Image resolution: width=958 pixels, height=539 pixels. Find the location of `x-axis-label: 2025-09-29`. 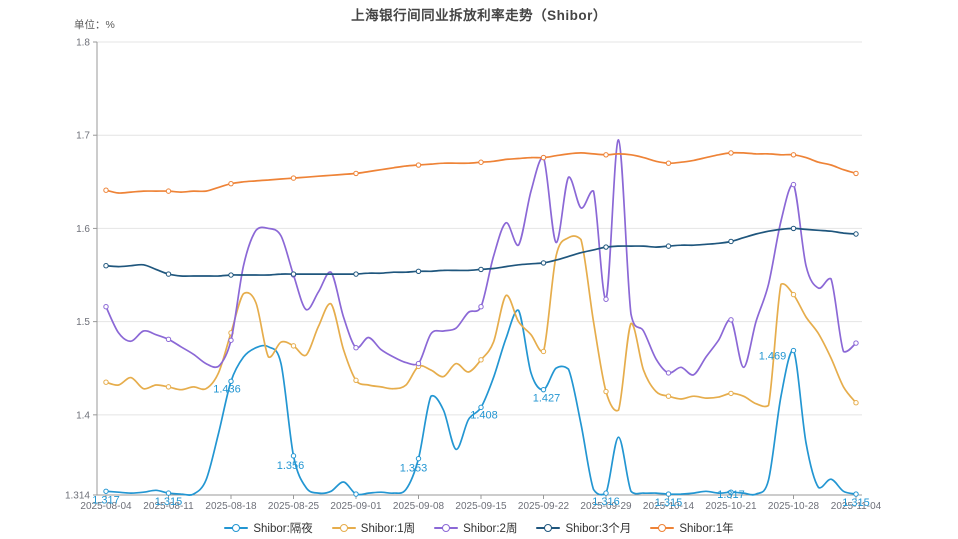

x-axis-label: 2025-09-29 is located at coordinates (606, 506).